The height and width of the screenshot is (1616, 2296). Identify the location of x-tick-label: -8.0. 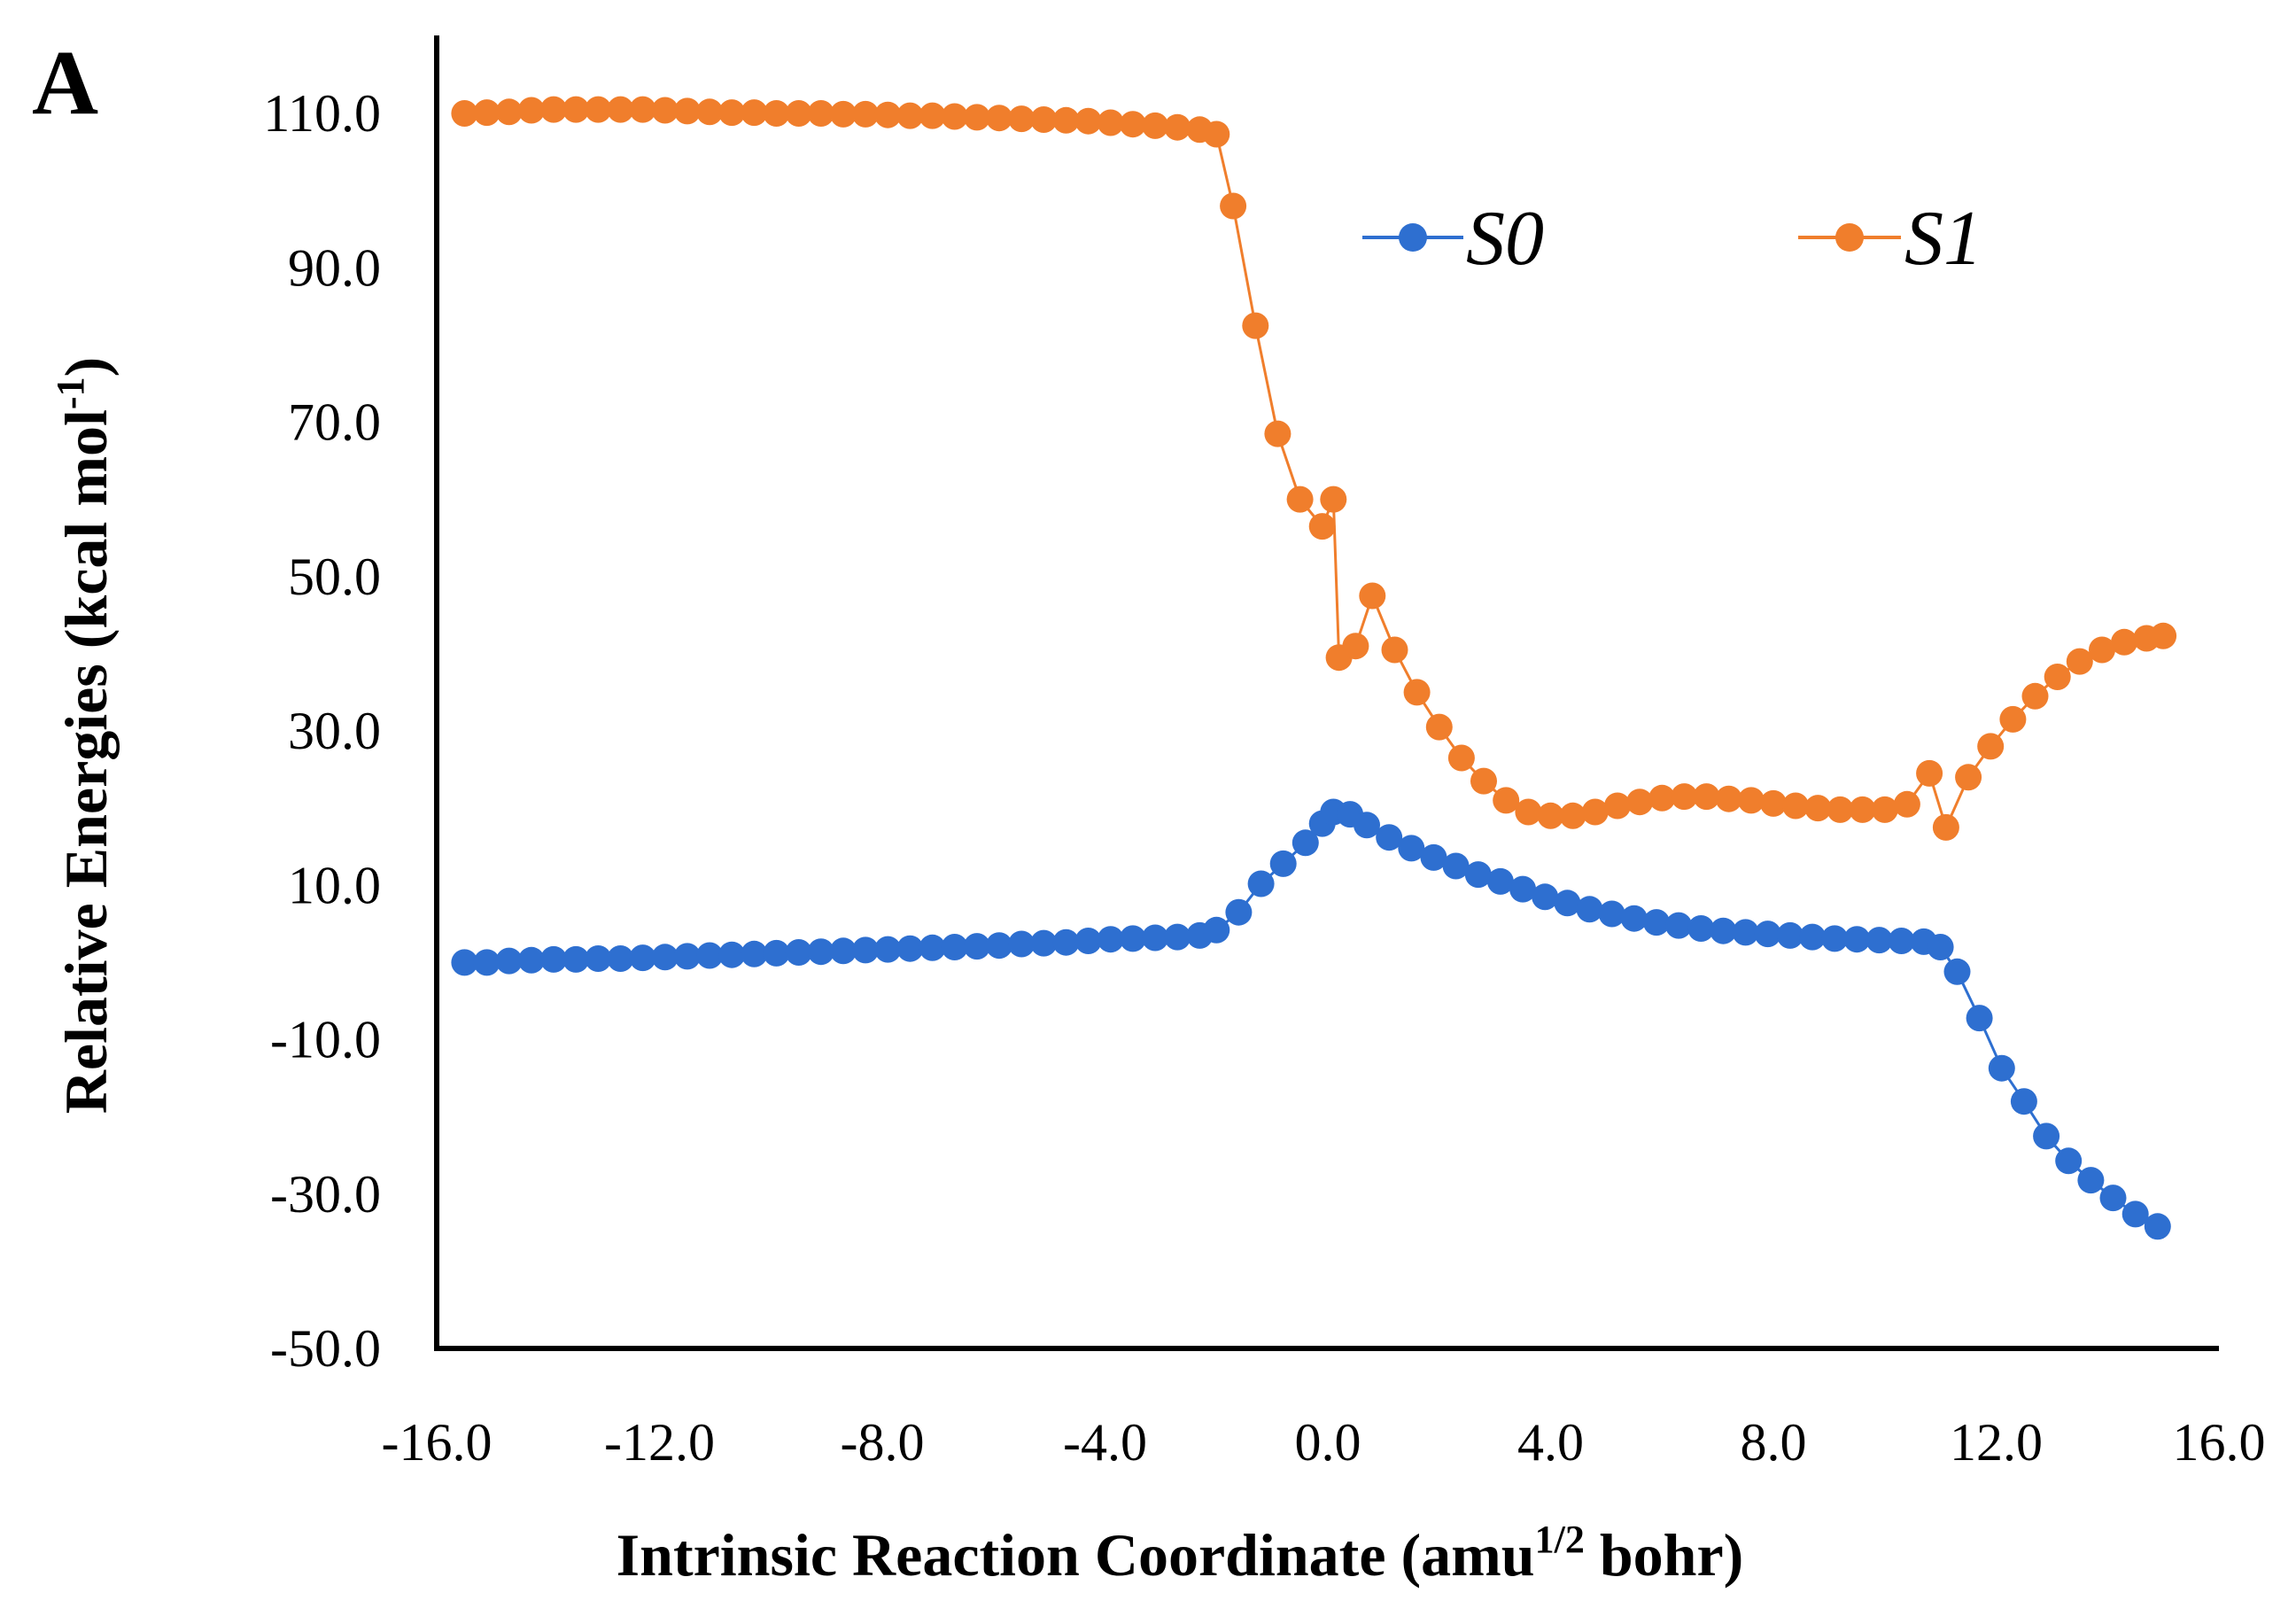
(883, 1442).